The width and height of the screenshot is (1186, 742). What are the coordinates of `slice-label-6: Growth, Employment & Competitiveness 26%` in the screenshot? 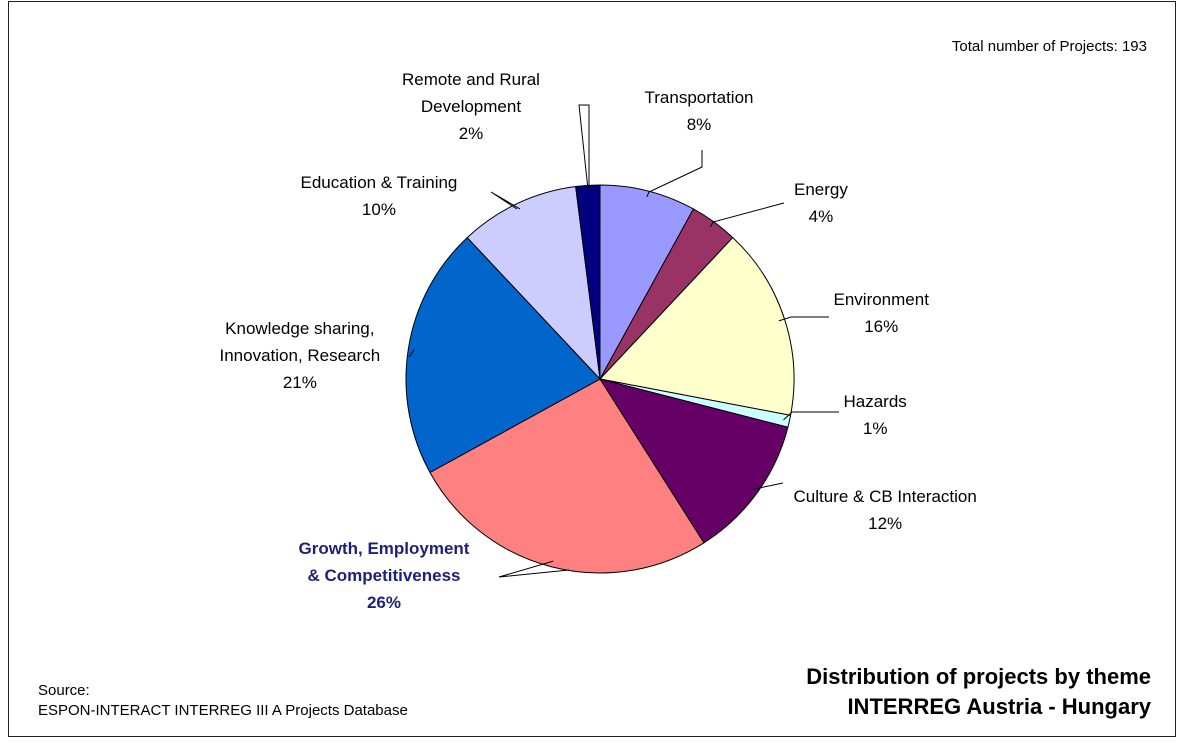 It's located at (384, 575).